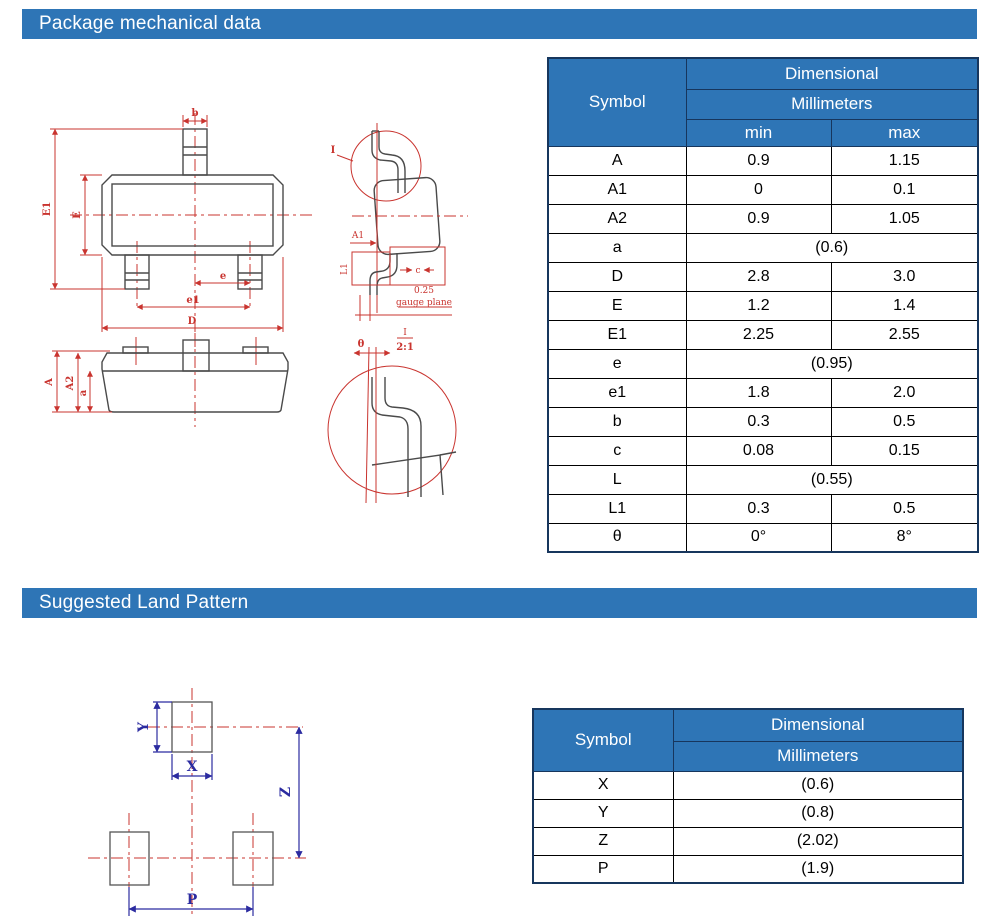 The image size is (987, 924). I want to click on table-row: e1 1.8 2.0, so click(763, 392).